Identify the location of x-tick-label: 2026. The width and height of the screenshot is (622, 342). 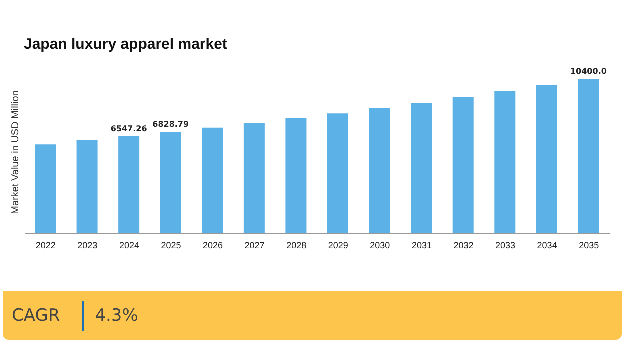
(213, 245).